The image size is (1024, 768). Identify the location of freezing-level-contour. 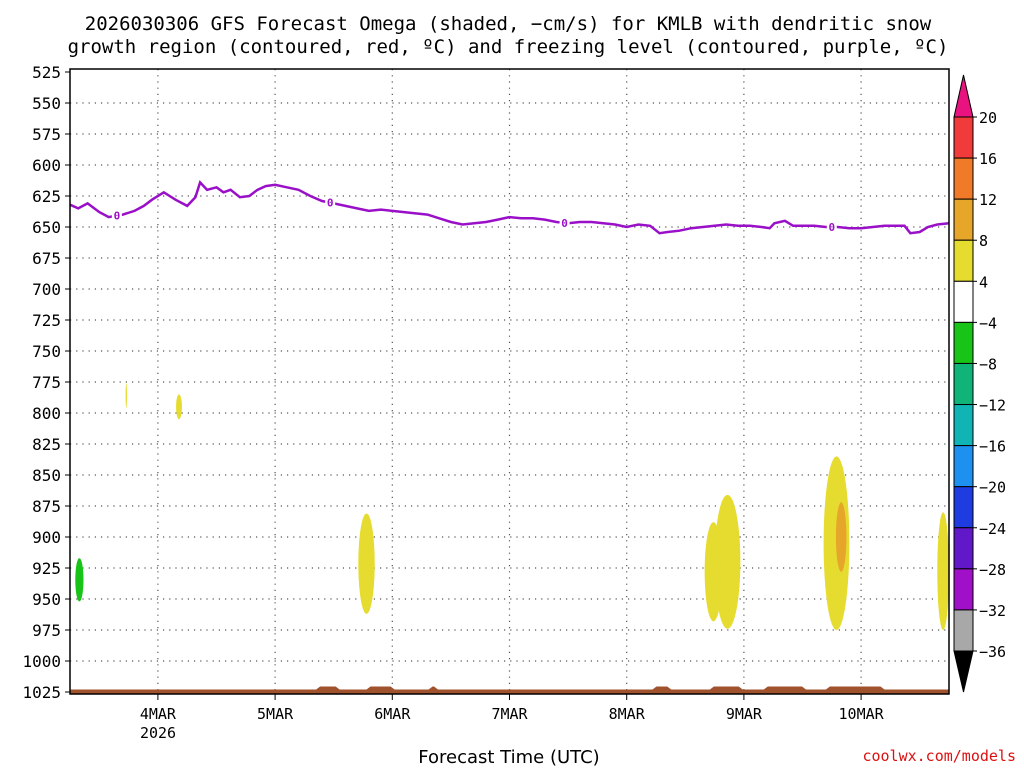
(509, 207).